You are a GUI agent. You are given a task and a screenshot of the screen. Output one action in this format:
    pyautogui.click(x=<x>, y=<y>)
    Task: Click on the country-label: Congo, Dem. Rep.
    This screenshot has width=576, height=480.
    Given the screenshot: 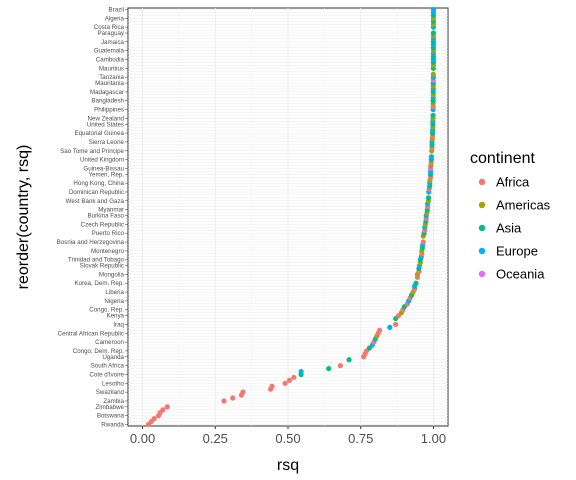 What is the action you would take?
    pyautogui.click(x=99, y=351)
    